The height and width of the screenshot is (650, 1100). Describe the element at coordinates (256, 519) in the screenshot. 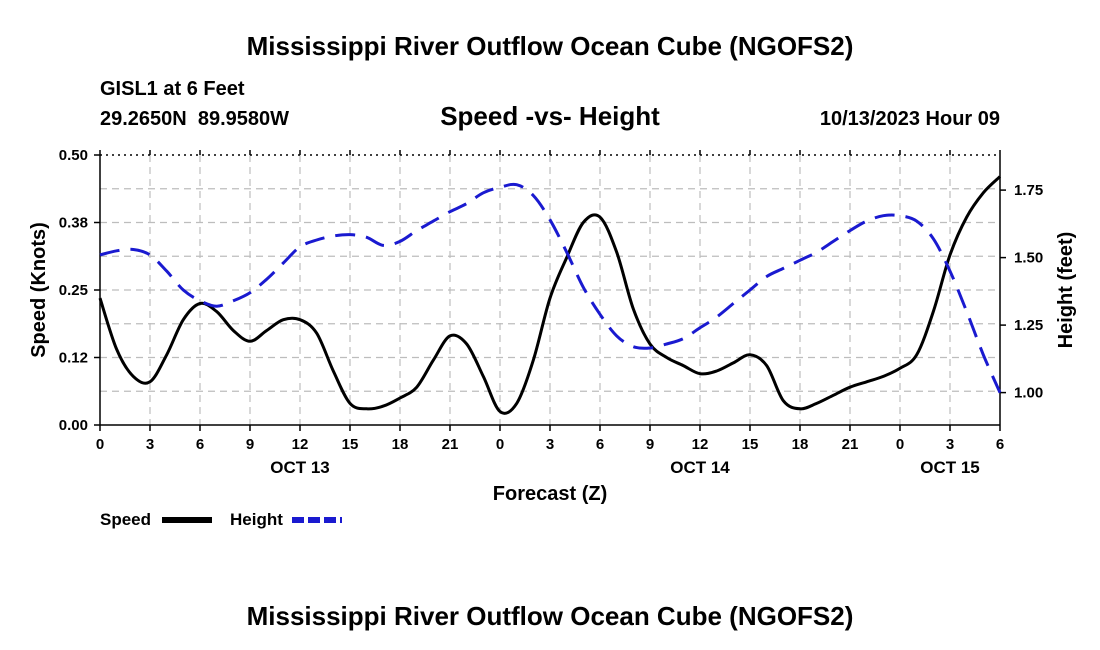

I see `legend-height-label: Height` at that location.